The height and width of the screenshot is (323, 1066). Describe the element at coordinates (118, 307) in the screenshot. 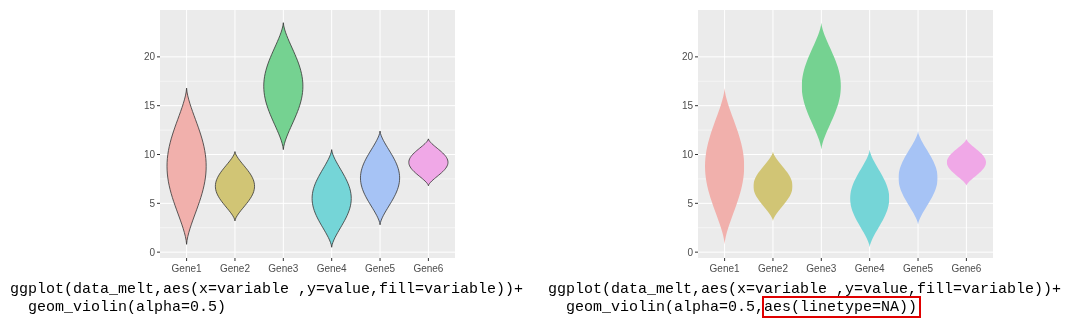

I see `text: geom_violin(alpha=0.5)` at that location.